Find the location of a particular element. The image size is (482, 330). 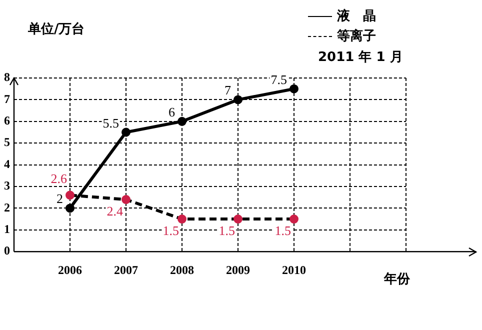

y-tick-label: 7 is located at coordinates (7, 99).